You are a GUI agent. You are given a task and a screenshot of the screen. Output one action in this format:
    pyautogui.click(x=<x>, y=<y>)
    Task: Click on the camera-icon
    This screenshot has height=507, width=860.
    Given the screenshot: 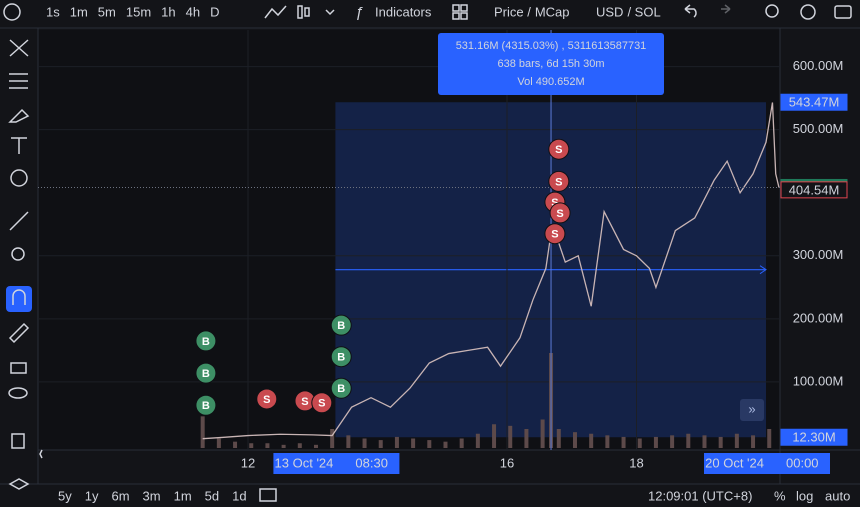 What is the action you would take?
    pyautogui.click(x=843, y=12)
    